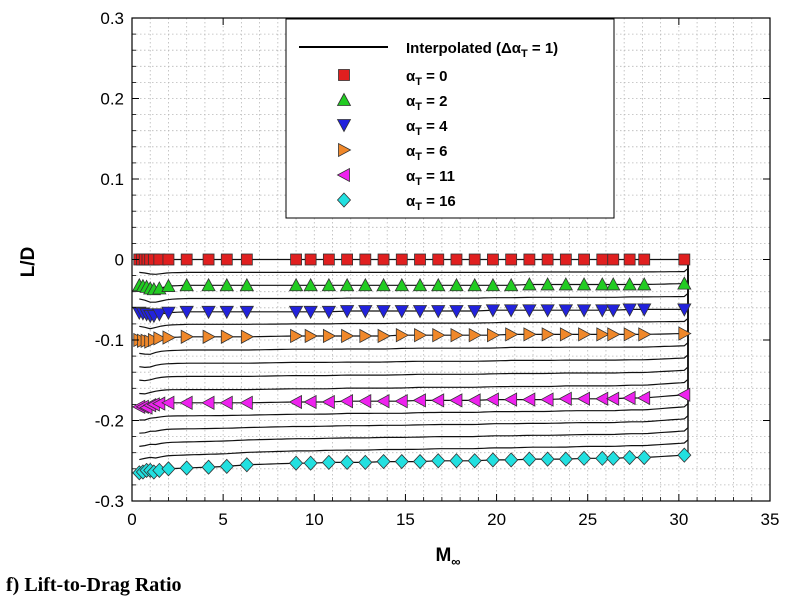  Describe the element at coordinates (109, 340) in the screenshot. I see `y-tick-label: -0.1` at that location.